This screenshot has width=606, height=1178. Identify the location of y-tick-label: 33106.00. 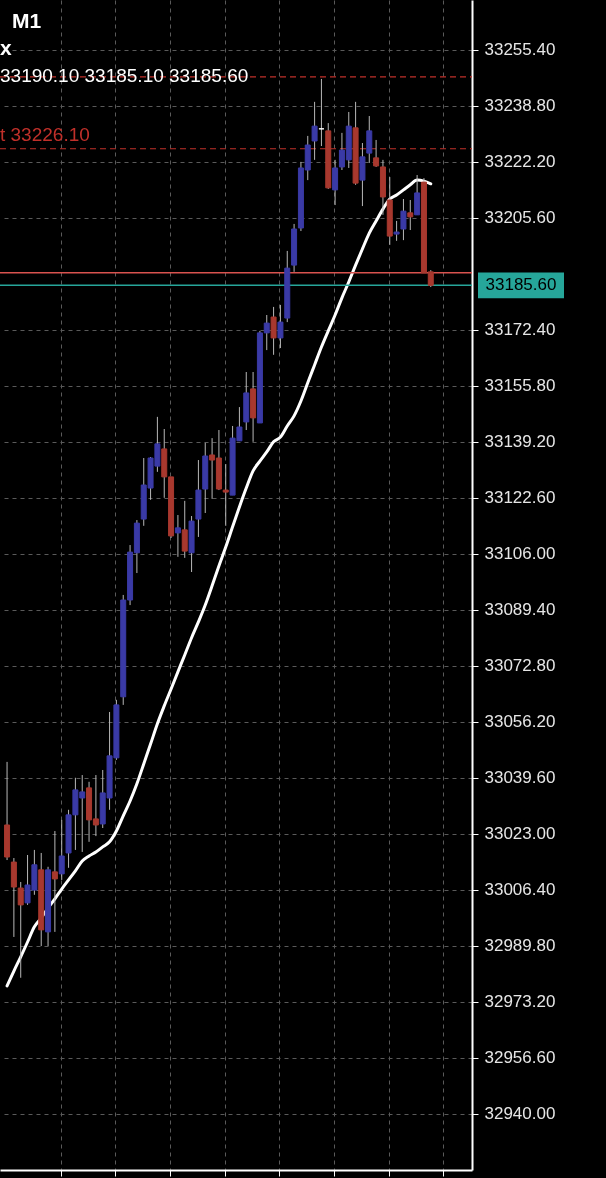
(520, 554).